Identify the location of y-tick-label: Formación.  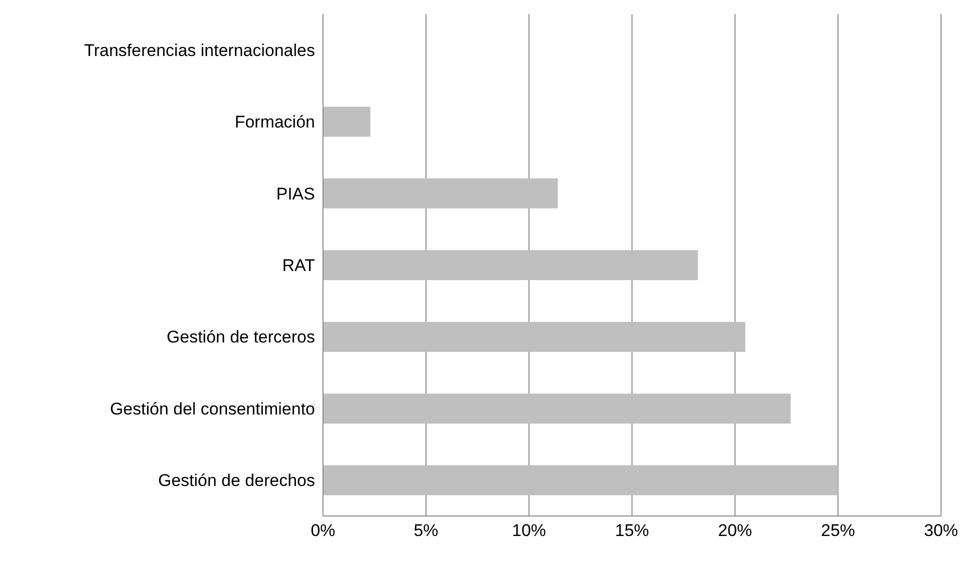
(274, 122).